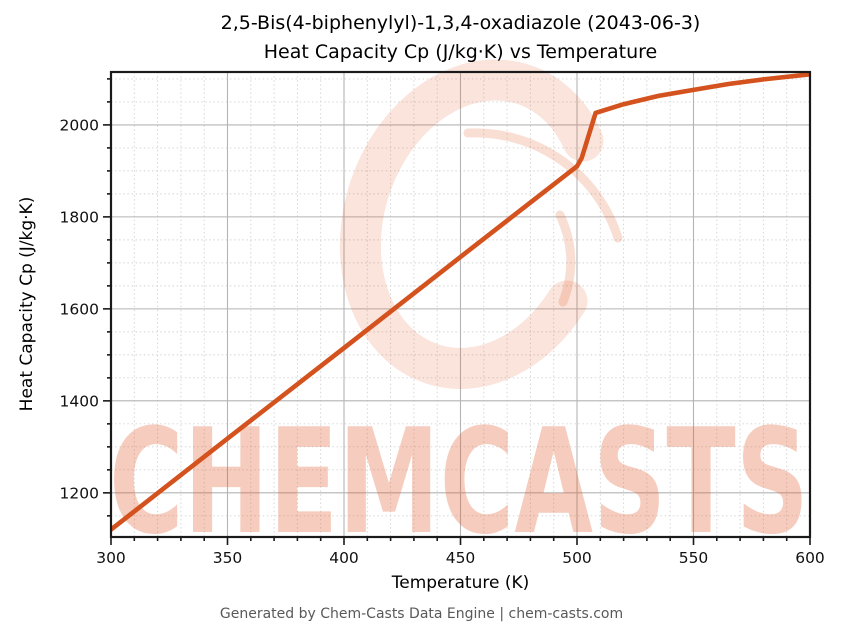  Describe the element at coordinates (460, 51) in the screenshot. I see `chart-subtitle: Heat Capacity Cp (J/kg·K) vs Temperature` at that location.